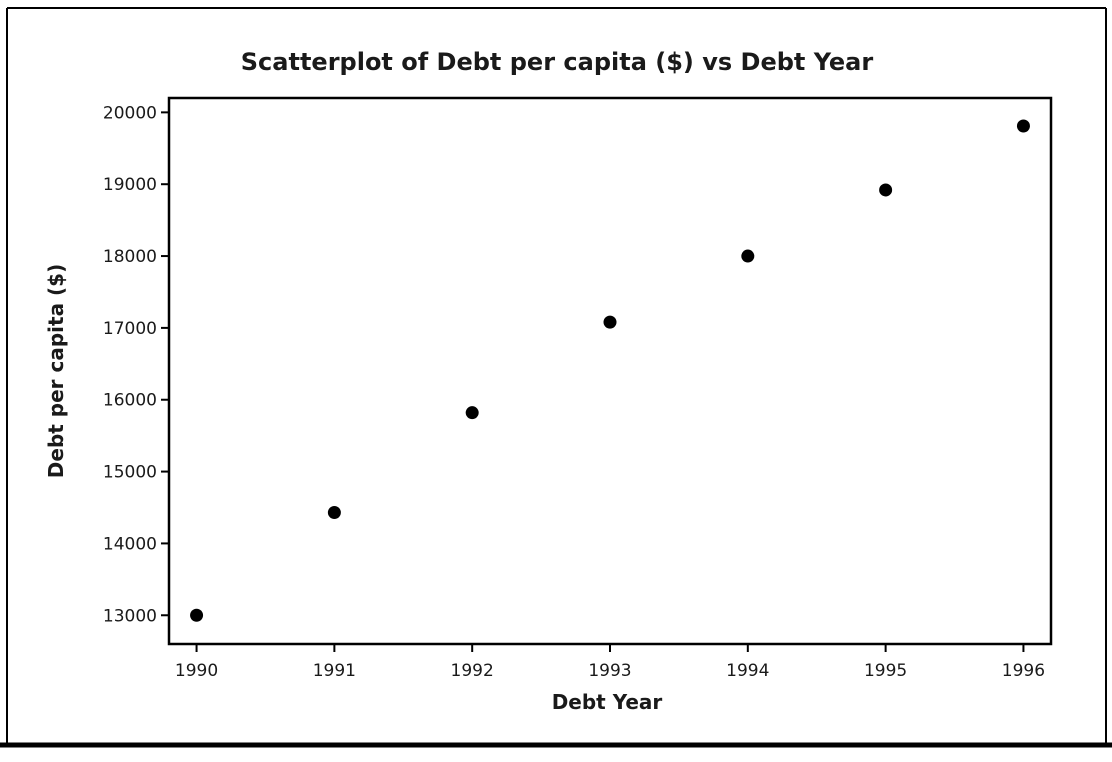  Describe the element at coordinates (130, 473) in the screenshot. I see `y-tick-label: 15000` at that location.